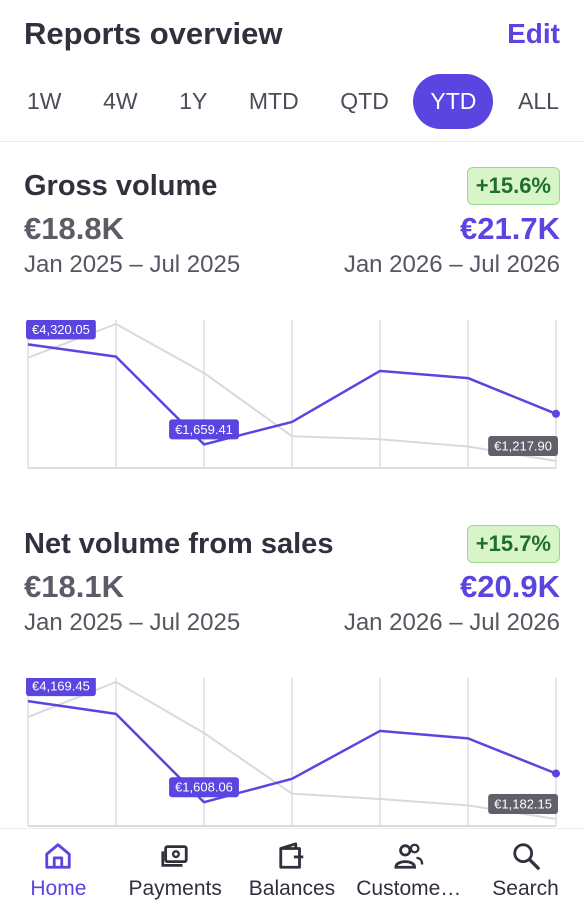 This screenshot has width=584, height=901. I want to click on divider, so click(292, 141).